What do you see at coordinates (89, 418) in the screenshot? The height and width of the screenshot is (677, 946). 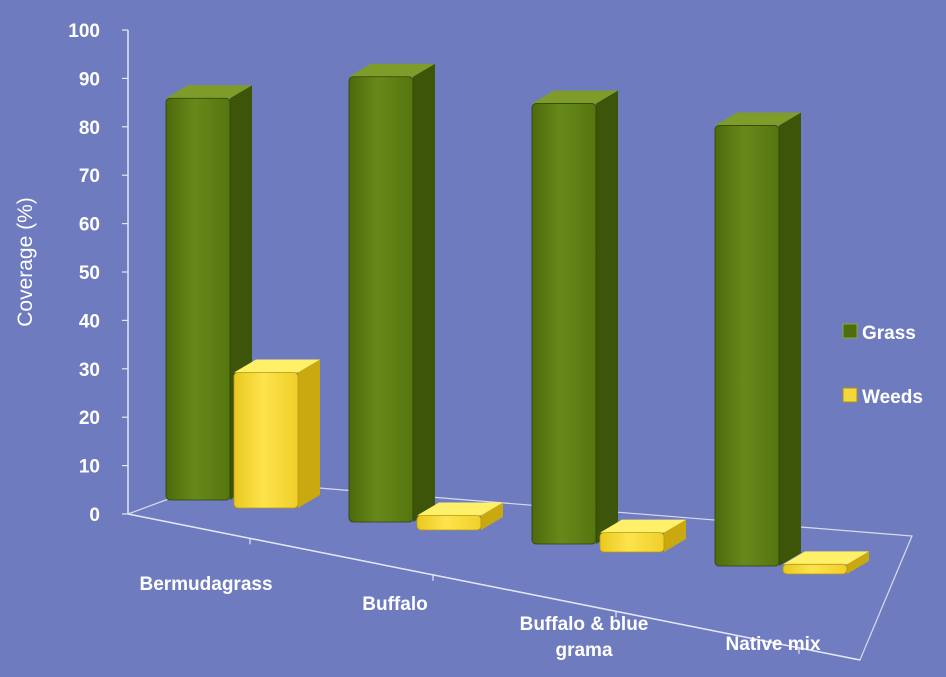 I see `y-tick-label: 20` at bounding box center [89, 418].